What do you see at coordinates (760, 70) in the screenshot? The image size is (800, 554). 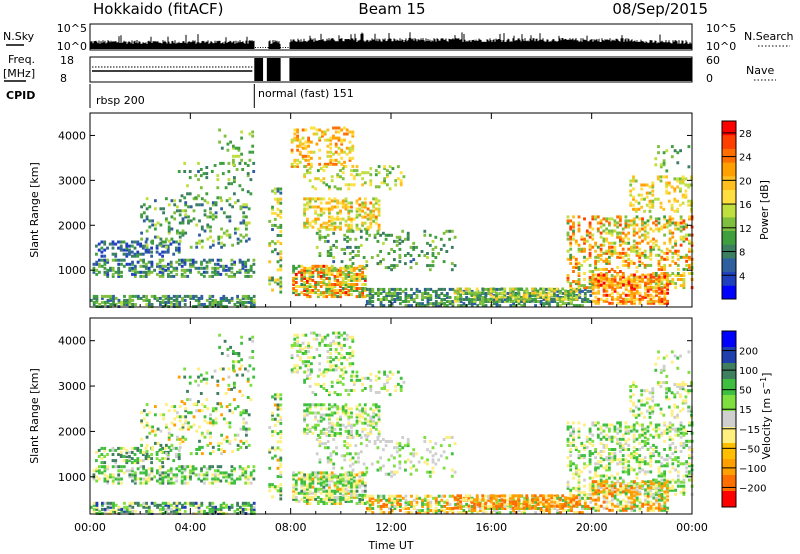 I see `nave-label: Nave` at bounding box center [760, 70].